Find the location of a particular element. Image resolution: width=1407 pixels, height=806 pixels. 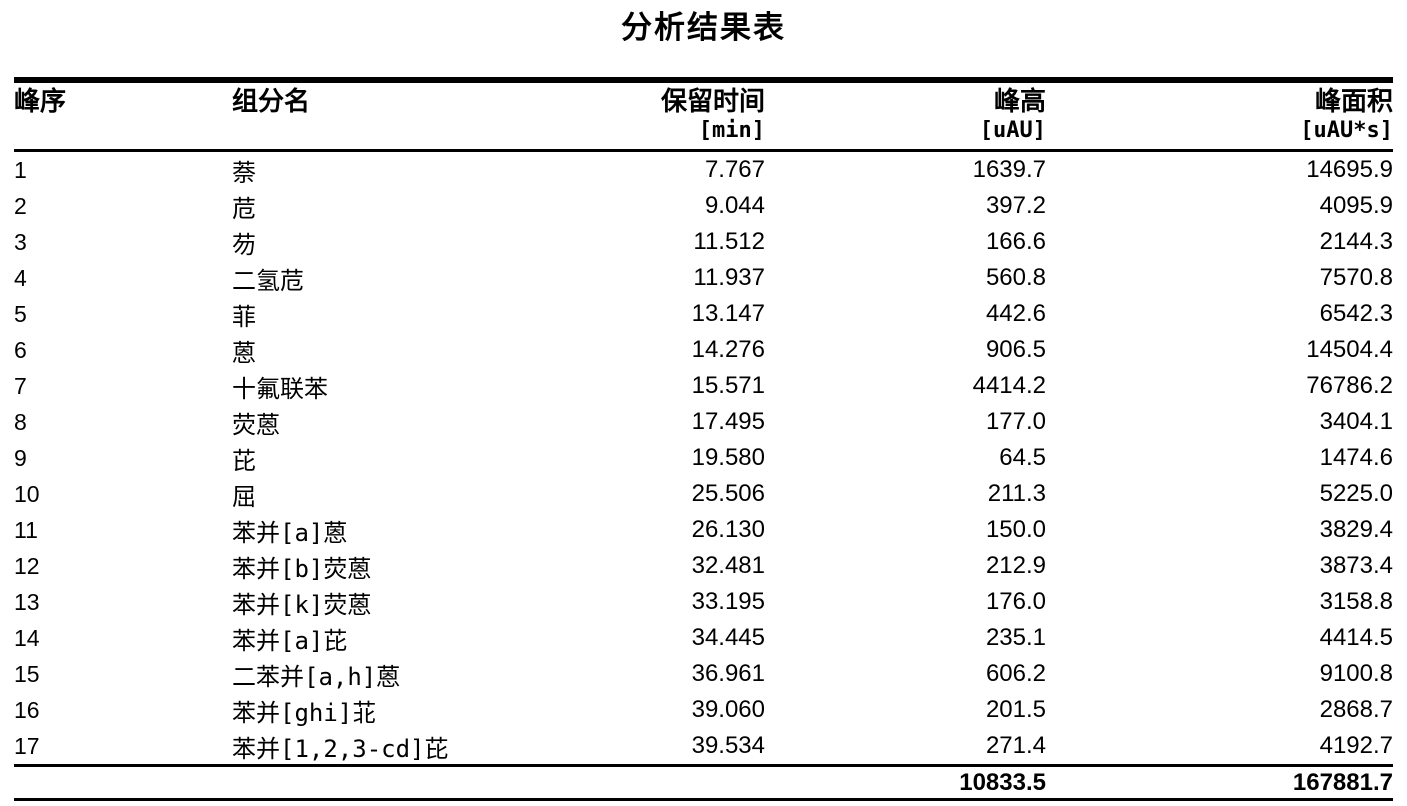

peak-no-cell: 5 is located at coordinates (20, 313).